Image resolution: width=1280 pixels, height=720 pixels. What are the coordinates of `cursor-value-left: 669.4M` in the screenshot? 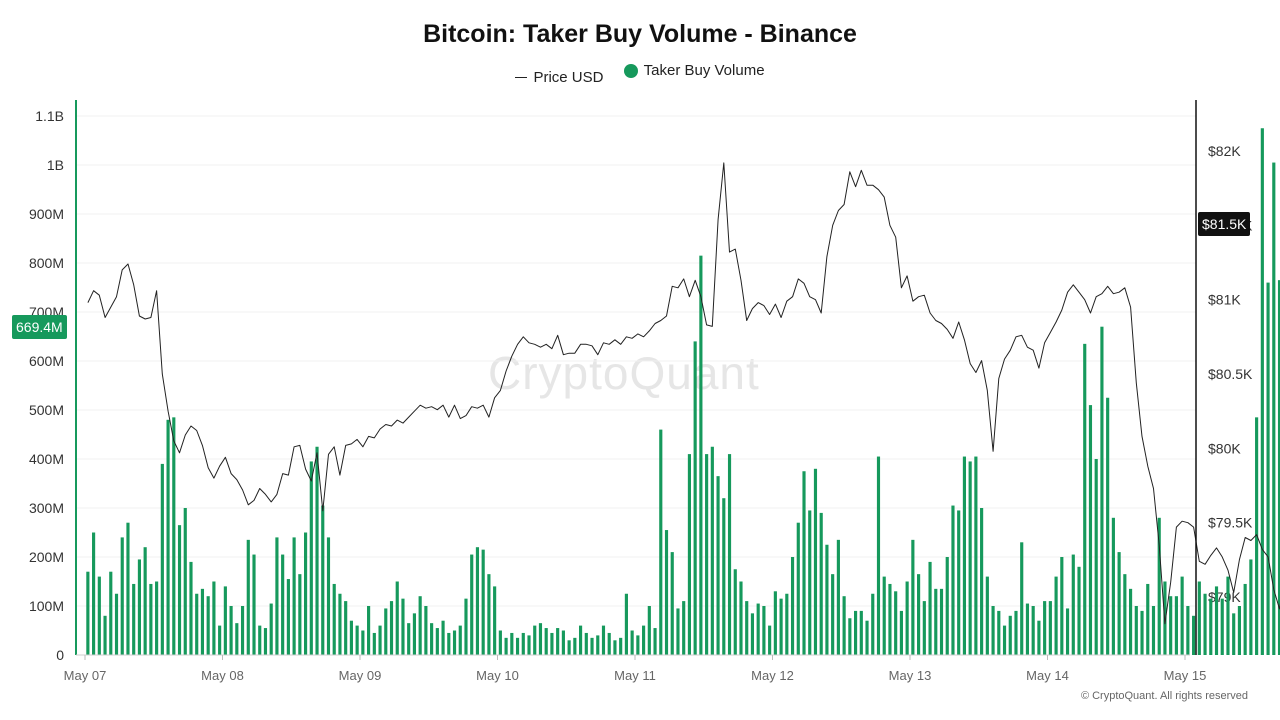 It's located at (39, 327).